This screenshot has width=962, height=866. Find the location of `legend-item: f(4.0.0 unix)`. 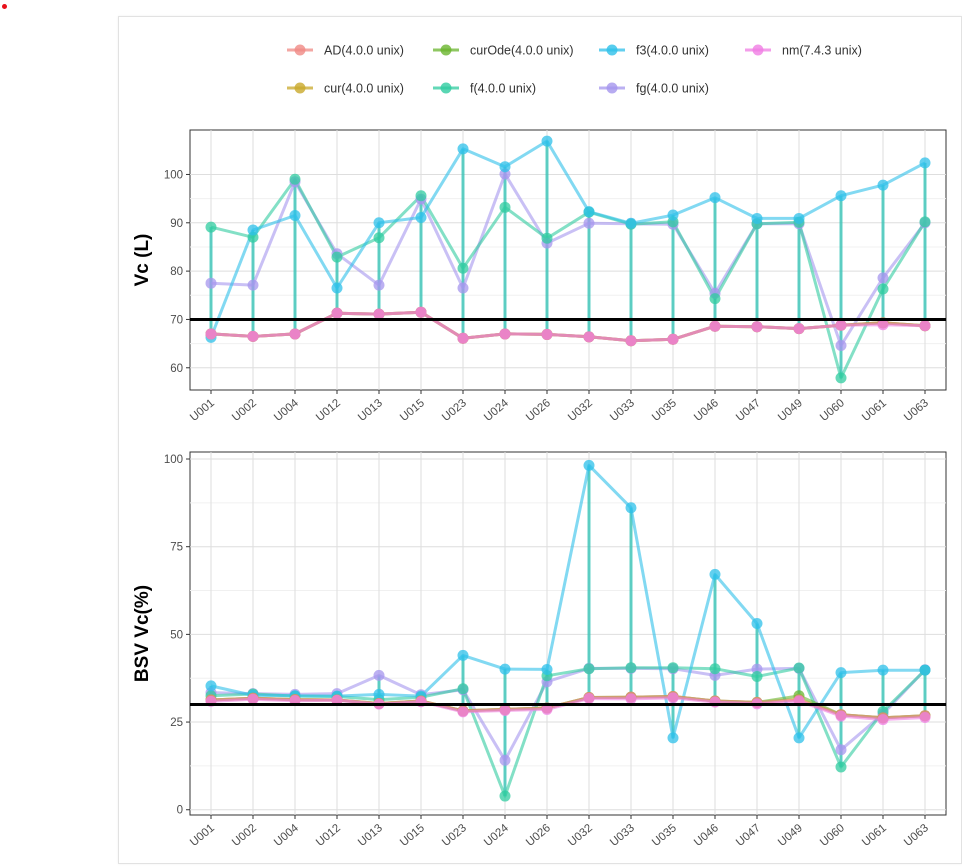

legend-item: f(4.0.0 unix) is located at coordinates (484, 89).